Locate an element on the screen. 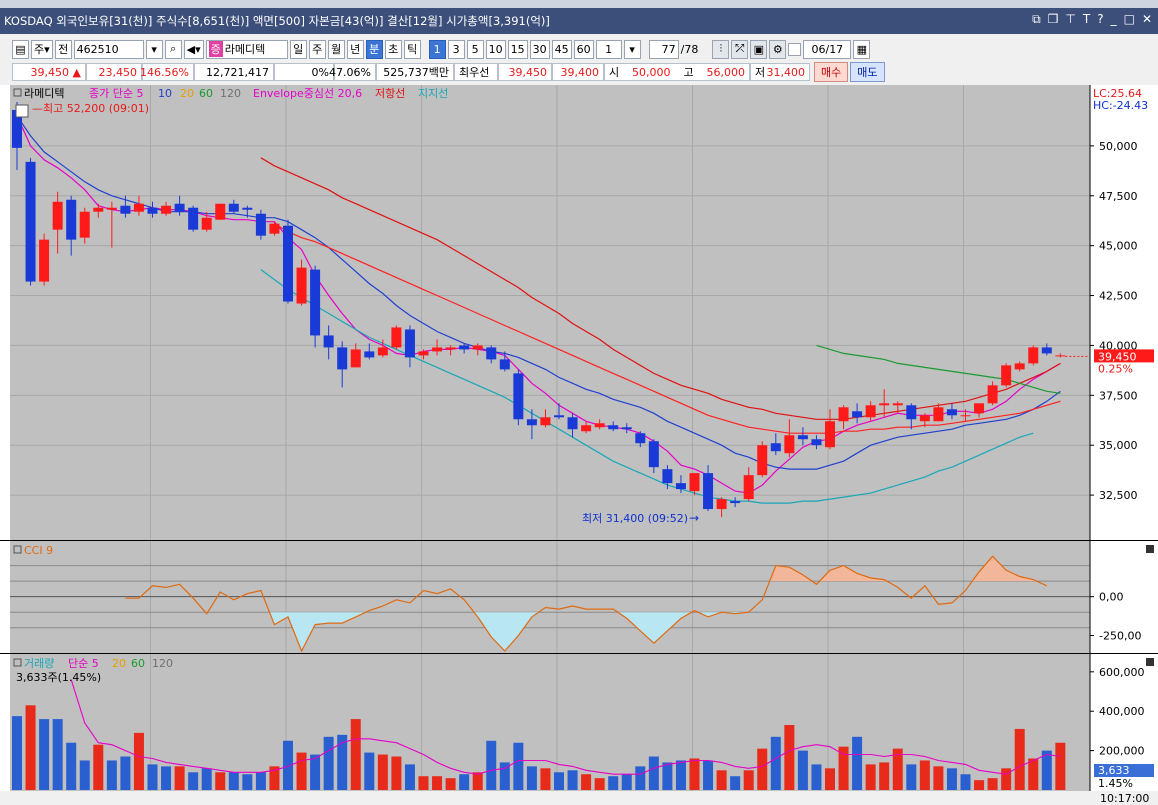 Image resolution: width=1158 pixels, height=805 pixels. volume-ma20: 20 is located at coordinates (119, 663).